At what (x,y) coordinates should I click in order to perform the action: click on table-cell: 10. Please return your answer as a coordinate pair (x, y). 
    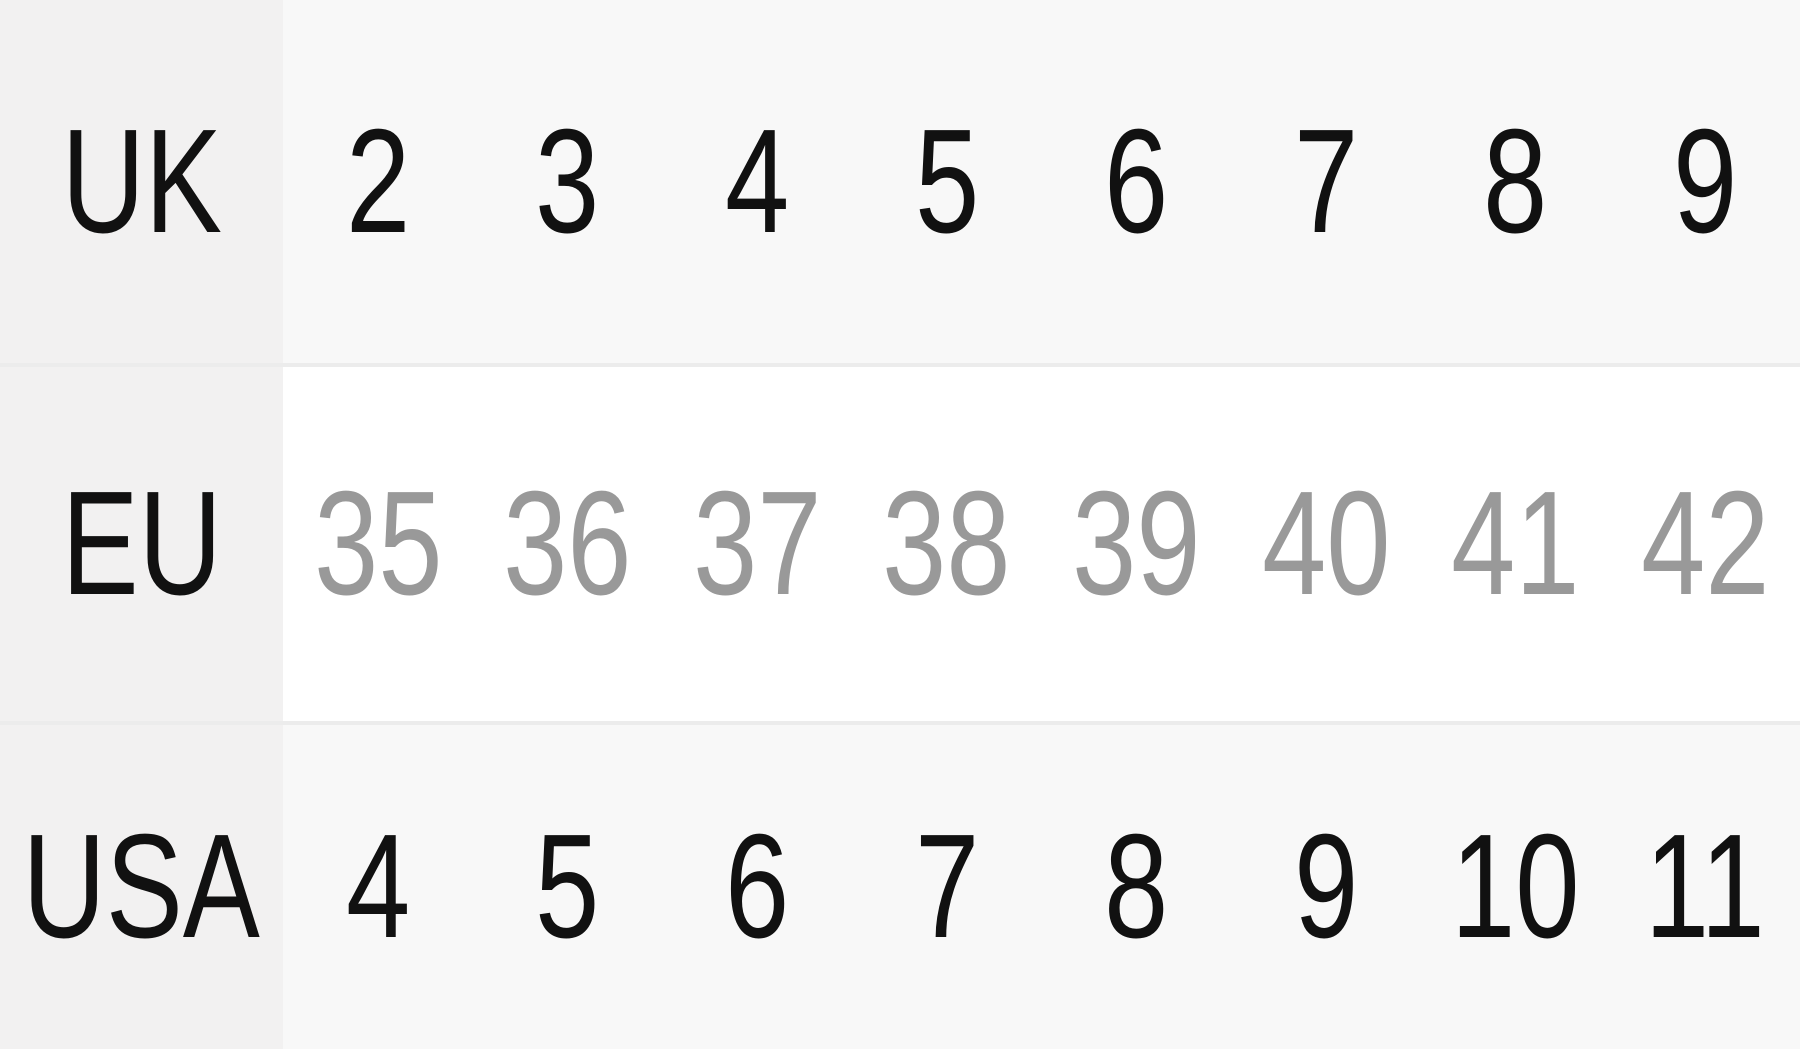
    Looking at the image, I should click on (1516, 887).